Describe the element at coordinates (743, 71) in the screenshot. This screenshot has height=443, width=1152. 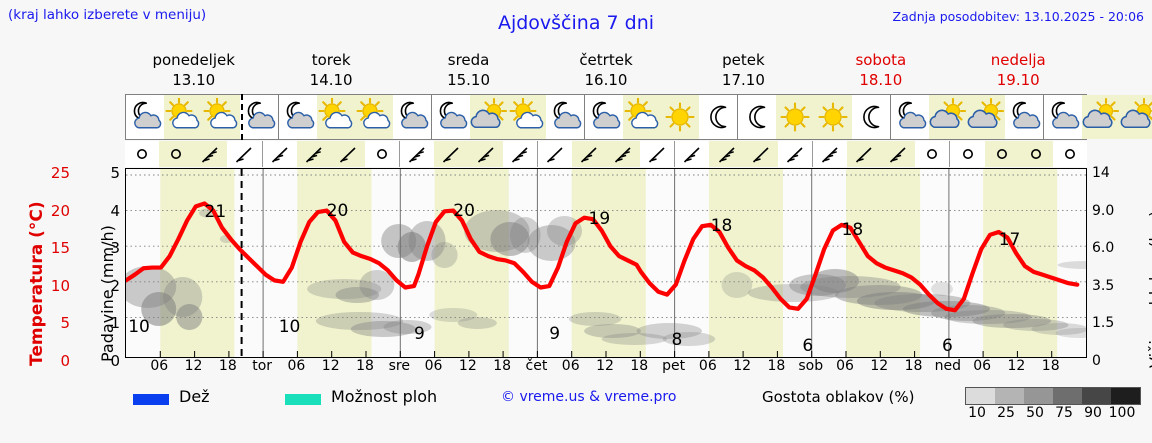
I see `day-header-4: petek 17.10` at that location.